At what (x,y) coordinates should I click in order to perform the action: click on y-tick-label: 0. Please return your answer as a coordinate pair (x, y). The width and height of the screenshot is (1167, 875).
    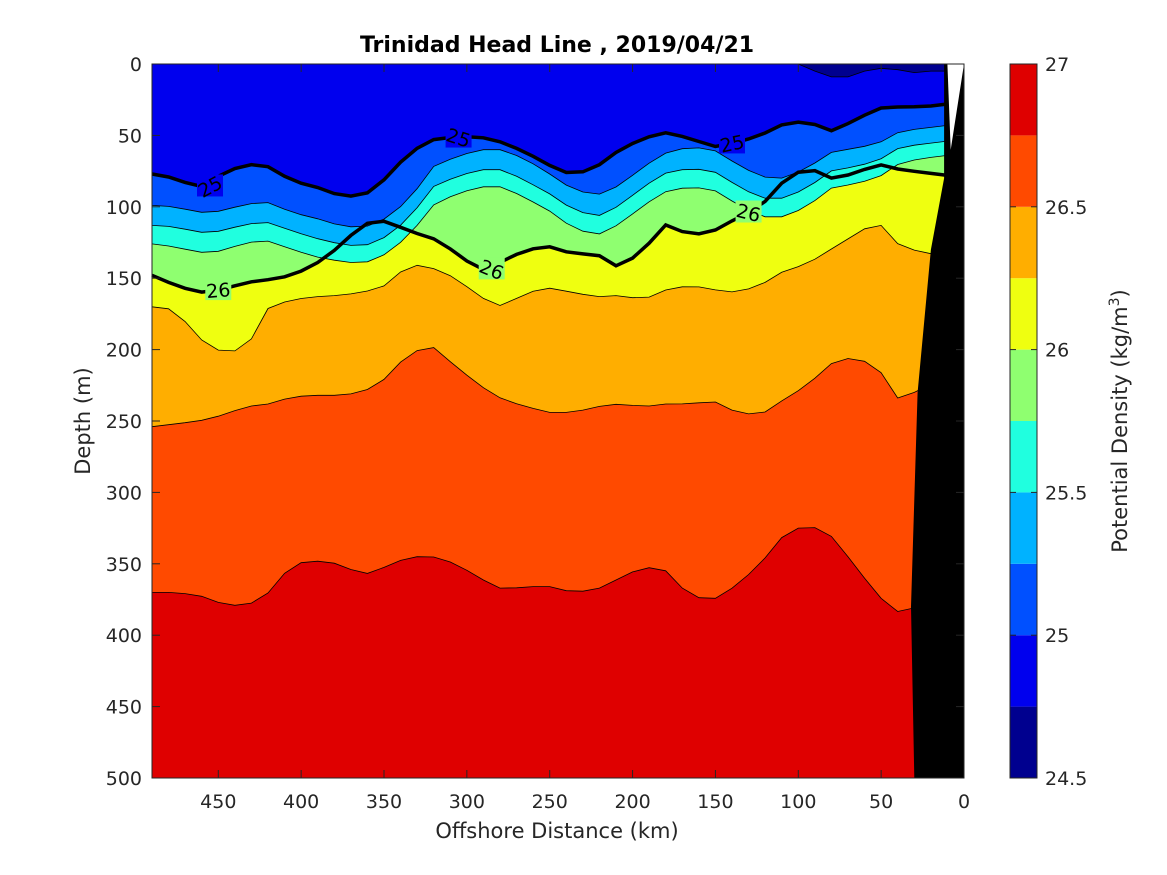
    Looking at the image, I should click on (136, 65).